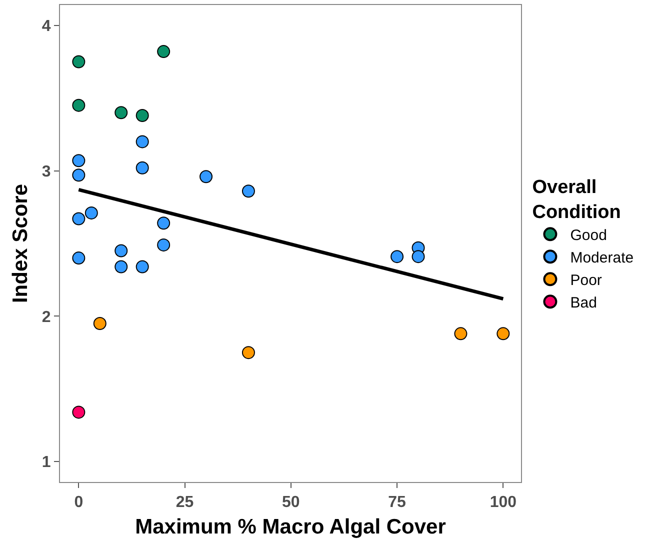 This screenshot has width=671, height=539. Describe the element at coordinates (602, 258) in the screenshot. I see `legend-label: Moderate` at that location.